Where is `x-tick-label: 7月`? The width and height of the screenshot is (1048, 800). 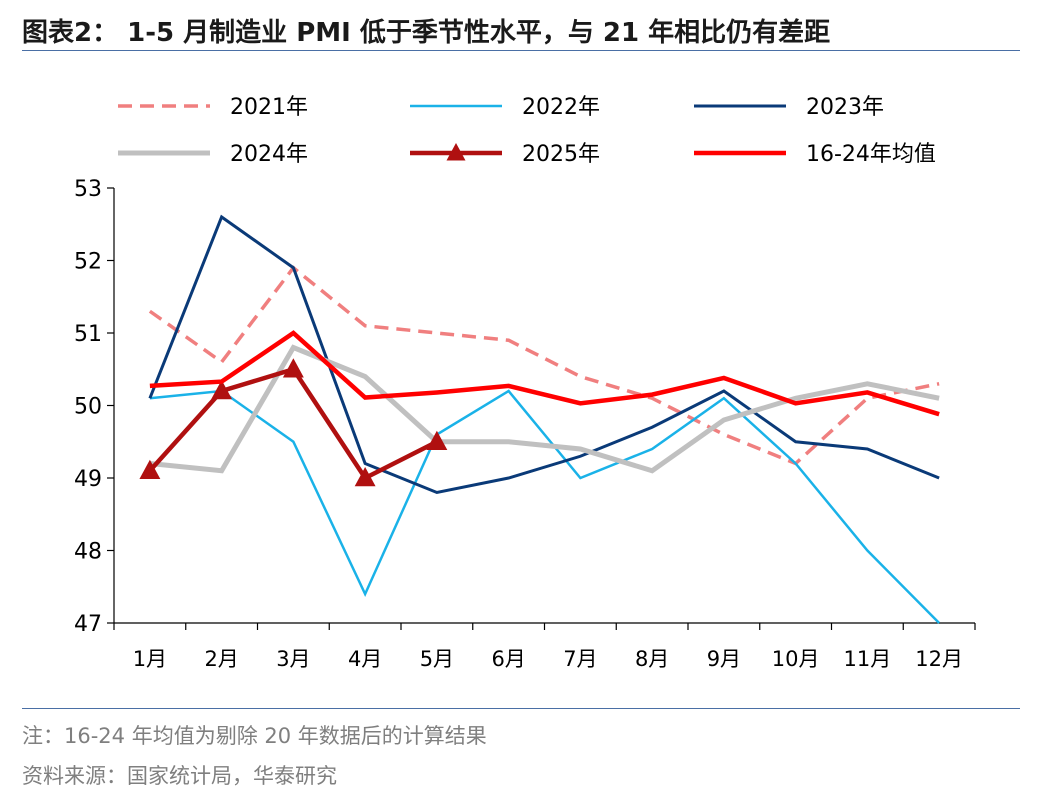 x-tick-label: 7月 is located at coordinates (580, 659).